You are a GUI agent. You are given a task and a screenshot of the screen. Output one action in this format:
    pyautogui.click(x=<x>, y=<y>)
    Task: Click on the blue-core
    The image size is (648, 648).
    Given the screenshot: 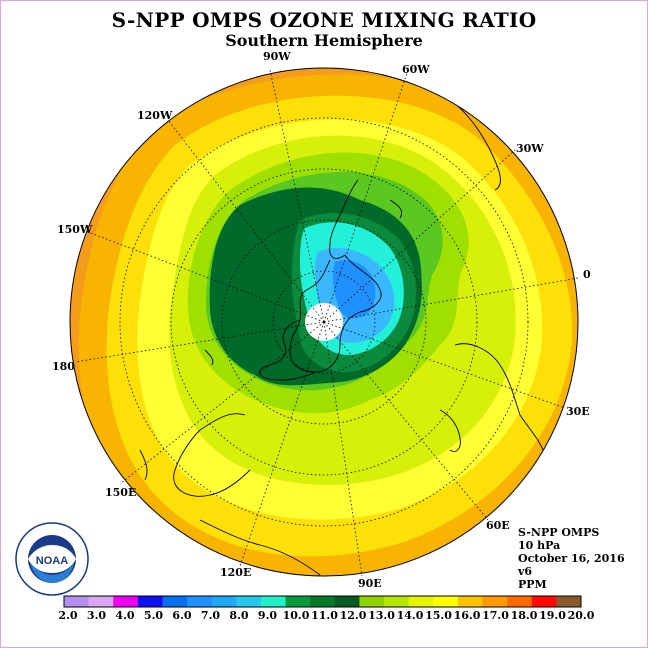 What is the action you would take?
    pyautogui.click(x=354, y=289)
    